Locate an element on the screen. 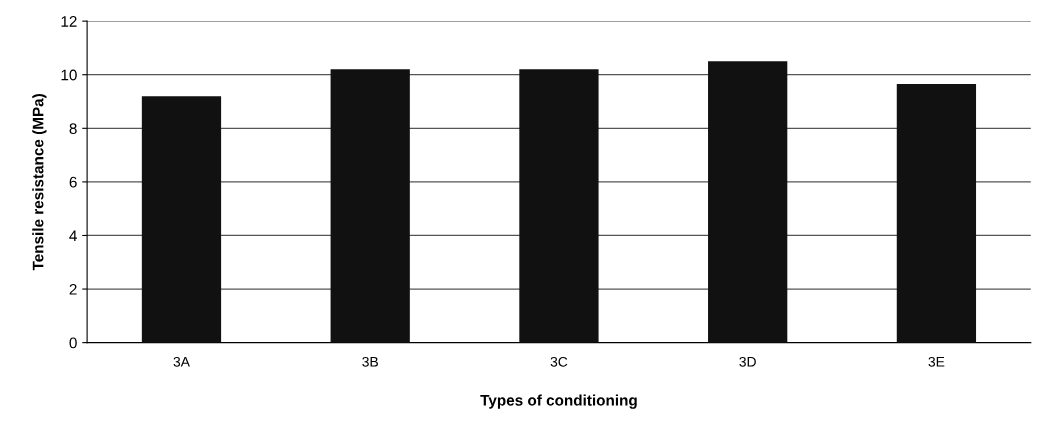 The height and width of the screenshot is (423, 1037). x-tick-label: 3A is located at coordinates (181, 361).